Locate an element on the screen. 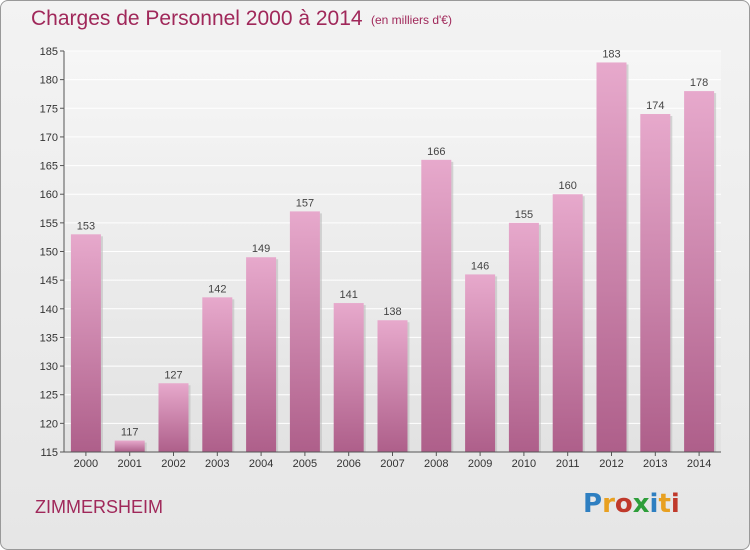  data-label: 157 is located at coordinates (305, 203).